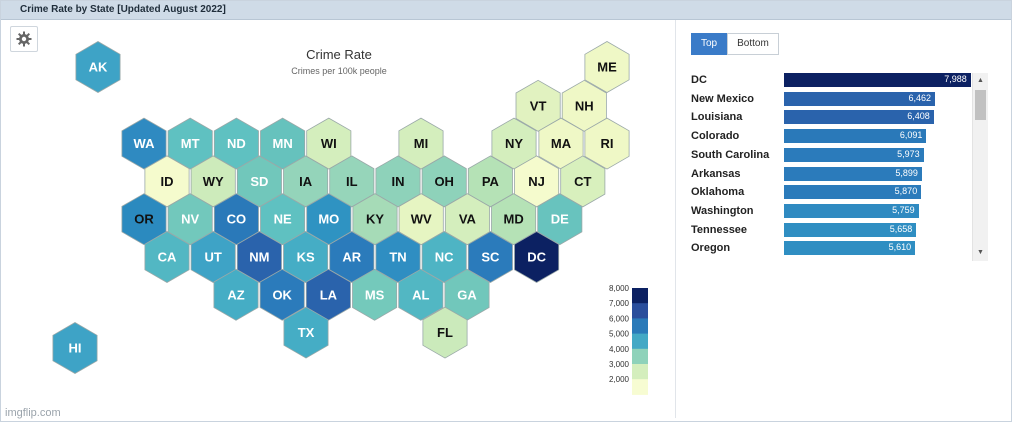 Image resolution: width=1012 pixels, height=422 pixels. I want to click on state-label-vt: VT, so click(538, 105).